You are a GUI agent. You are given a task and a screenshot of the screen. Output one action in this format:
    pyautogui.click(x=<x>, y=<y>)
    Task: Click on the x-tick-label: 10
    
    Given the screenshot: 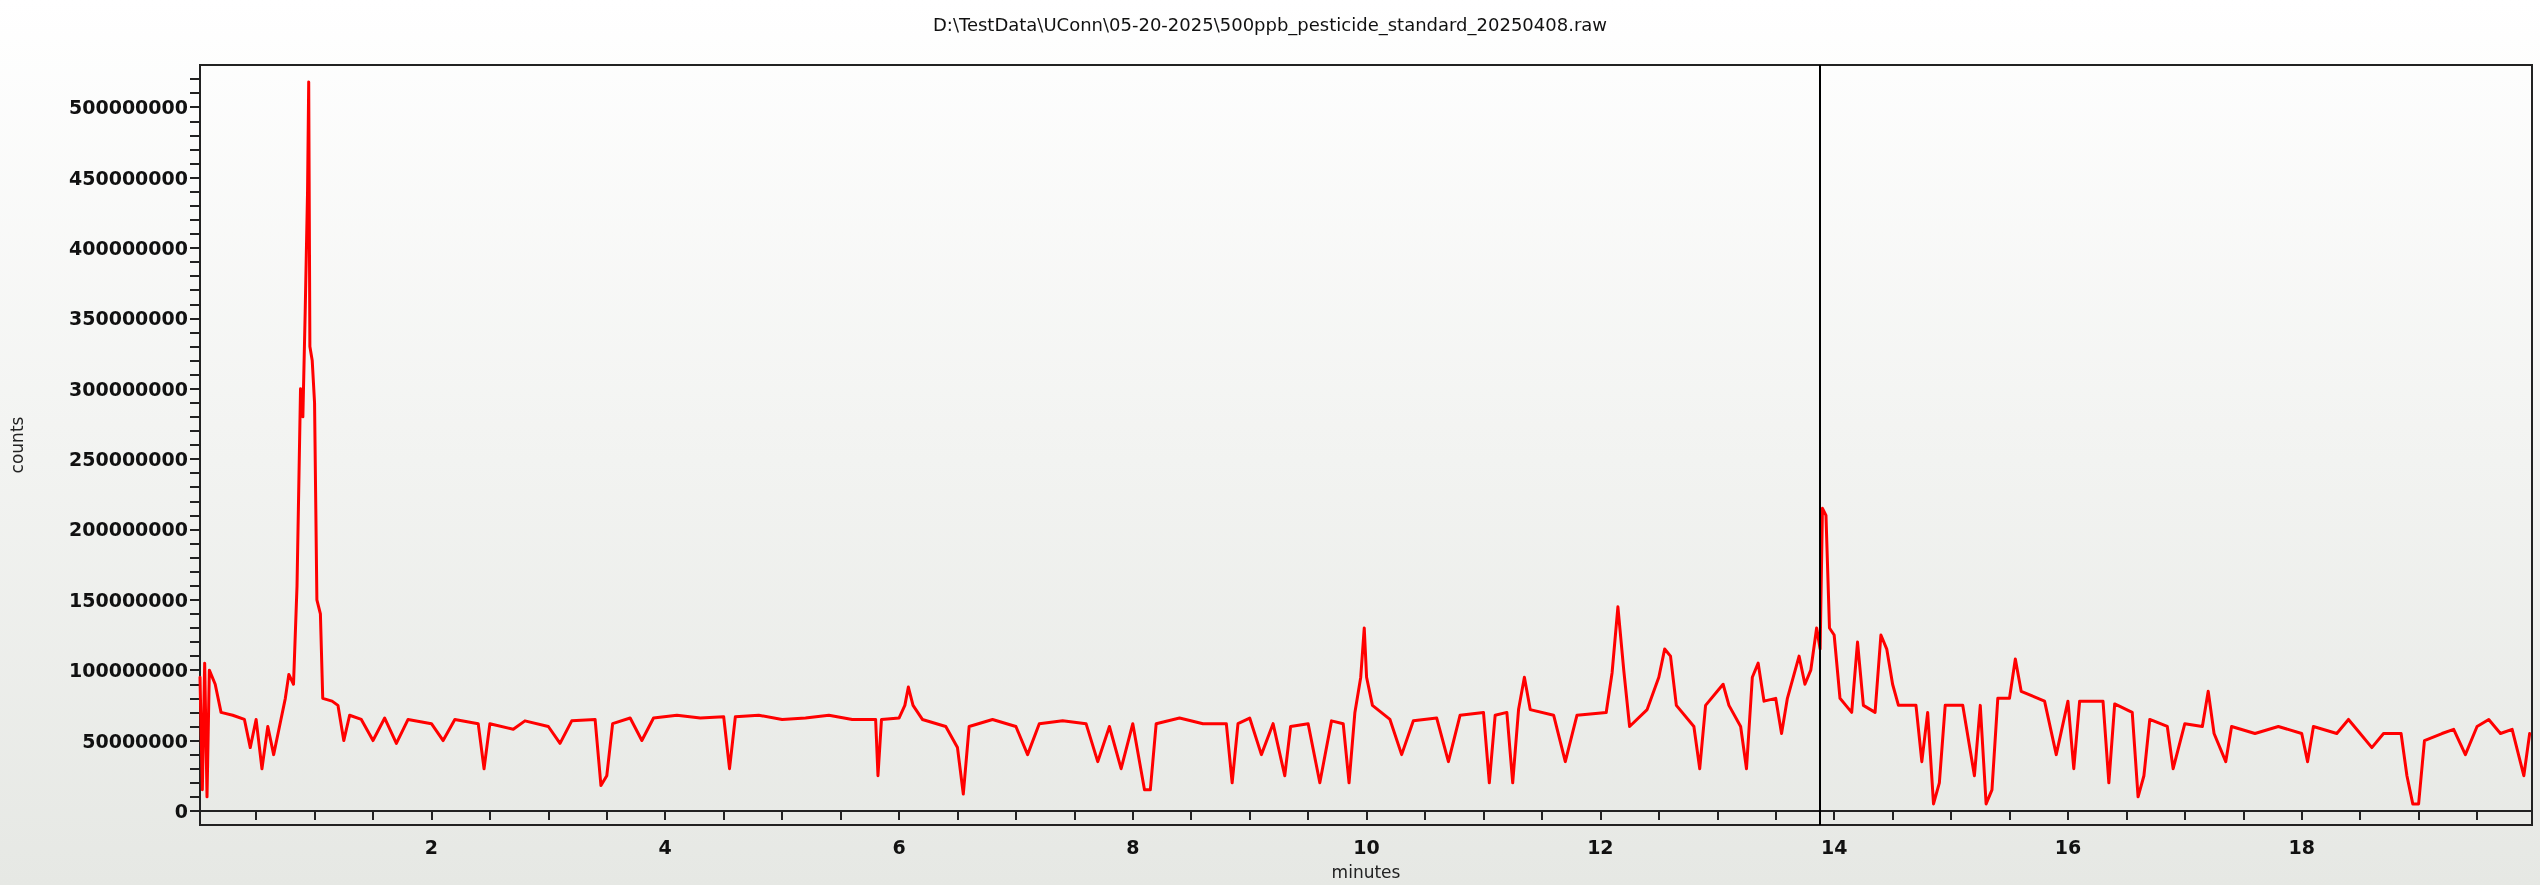 What is the action you would take?
    pyautogui.click(x=1366, y=846)
    